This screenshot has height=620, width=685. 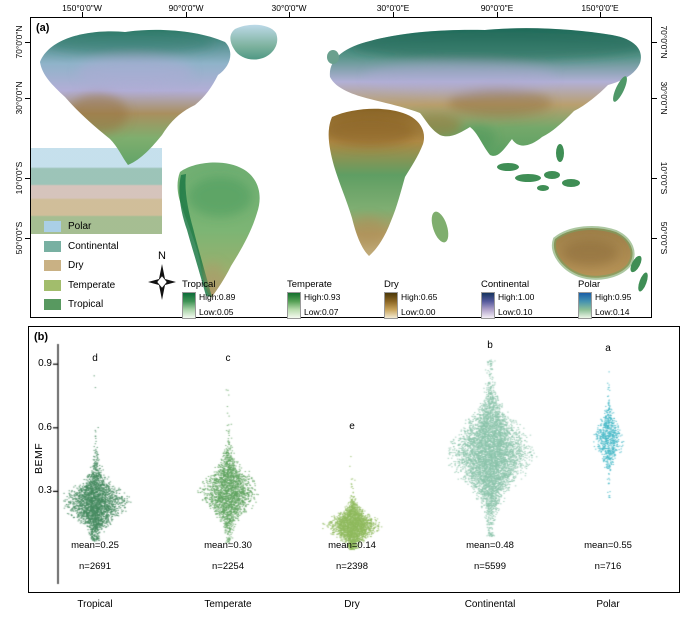 I want to click on compass-rose: N, so click(x=162, y=275).